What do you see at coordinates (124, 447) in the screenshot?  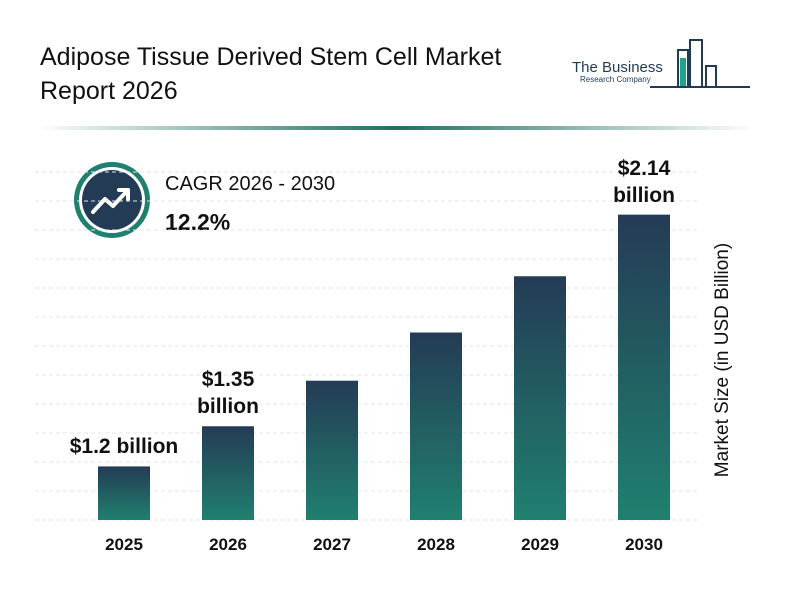 I see `value-label: $1.2 billion` at bounding box center [124, 447].